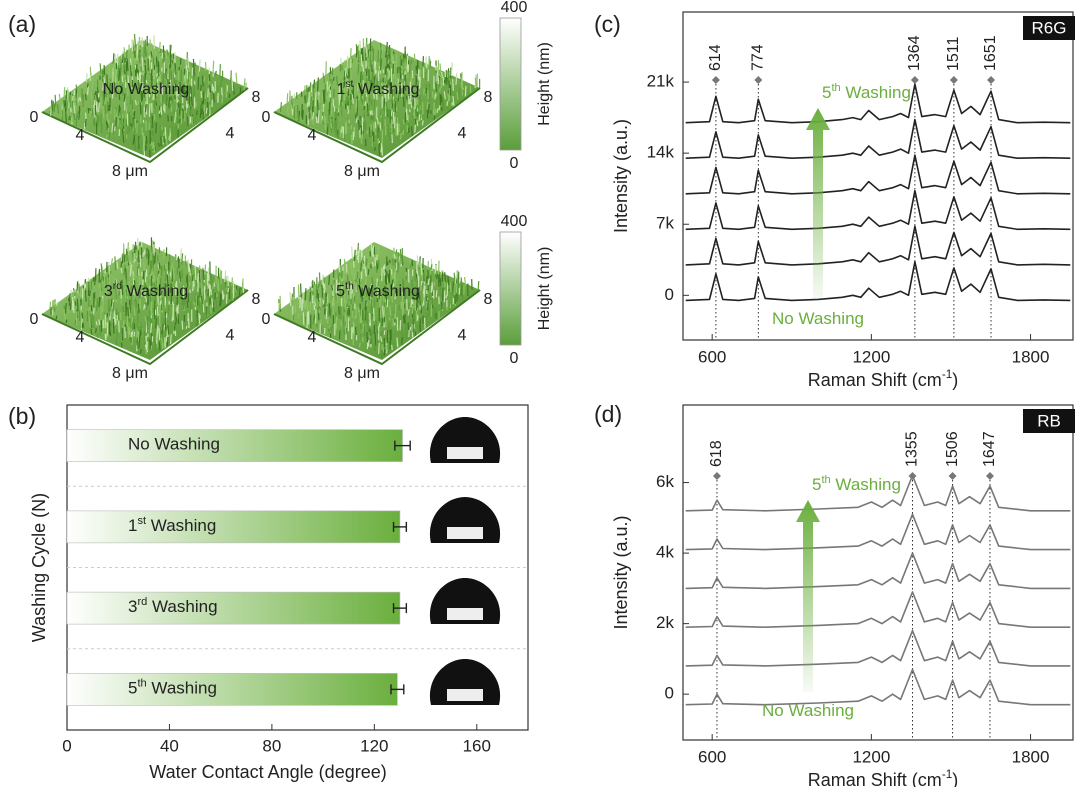 The width and height of the screenshot is (1076, 787). What do you see at coordinates (141, 521) in the screenshot?
I see `superscript: st` at bounding box center [141, 521].